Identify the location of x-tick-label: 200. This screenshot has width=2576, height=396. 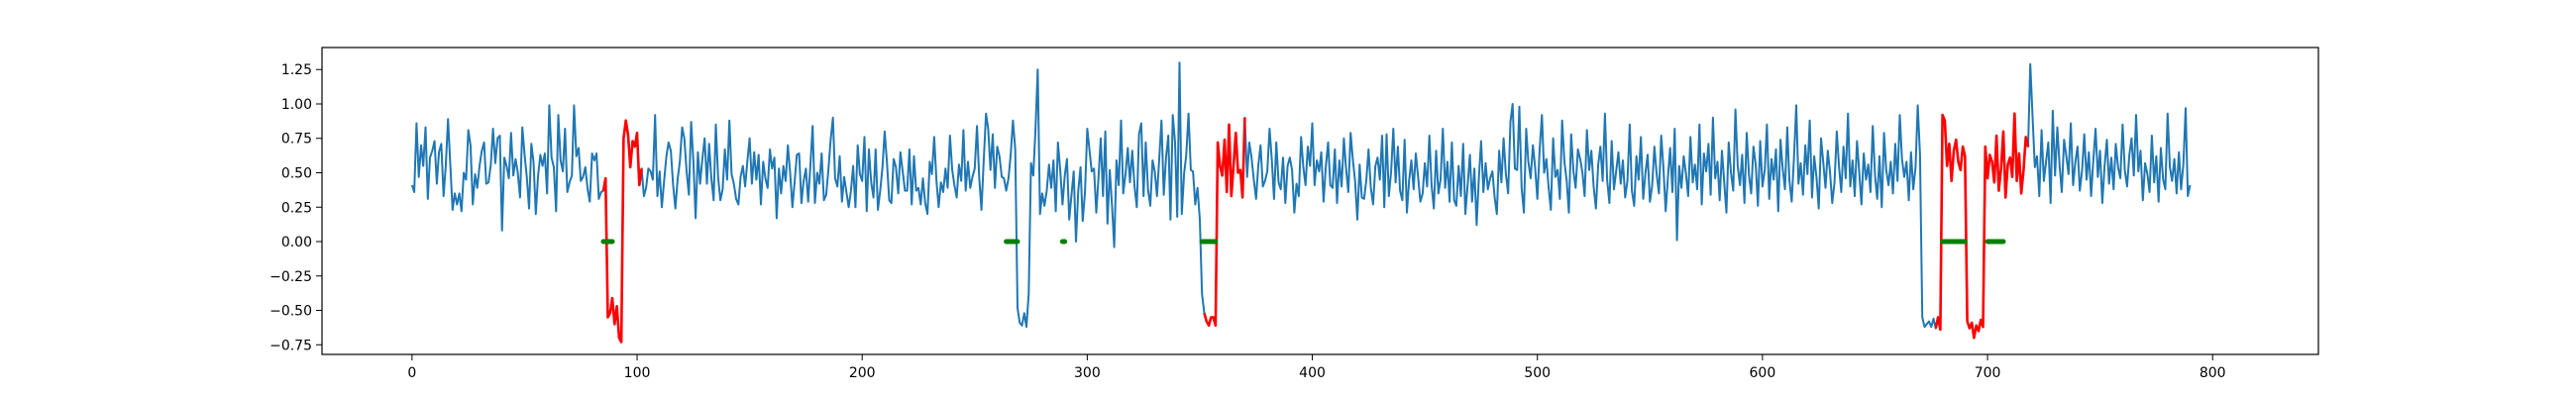
(862, 373).